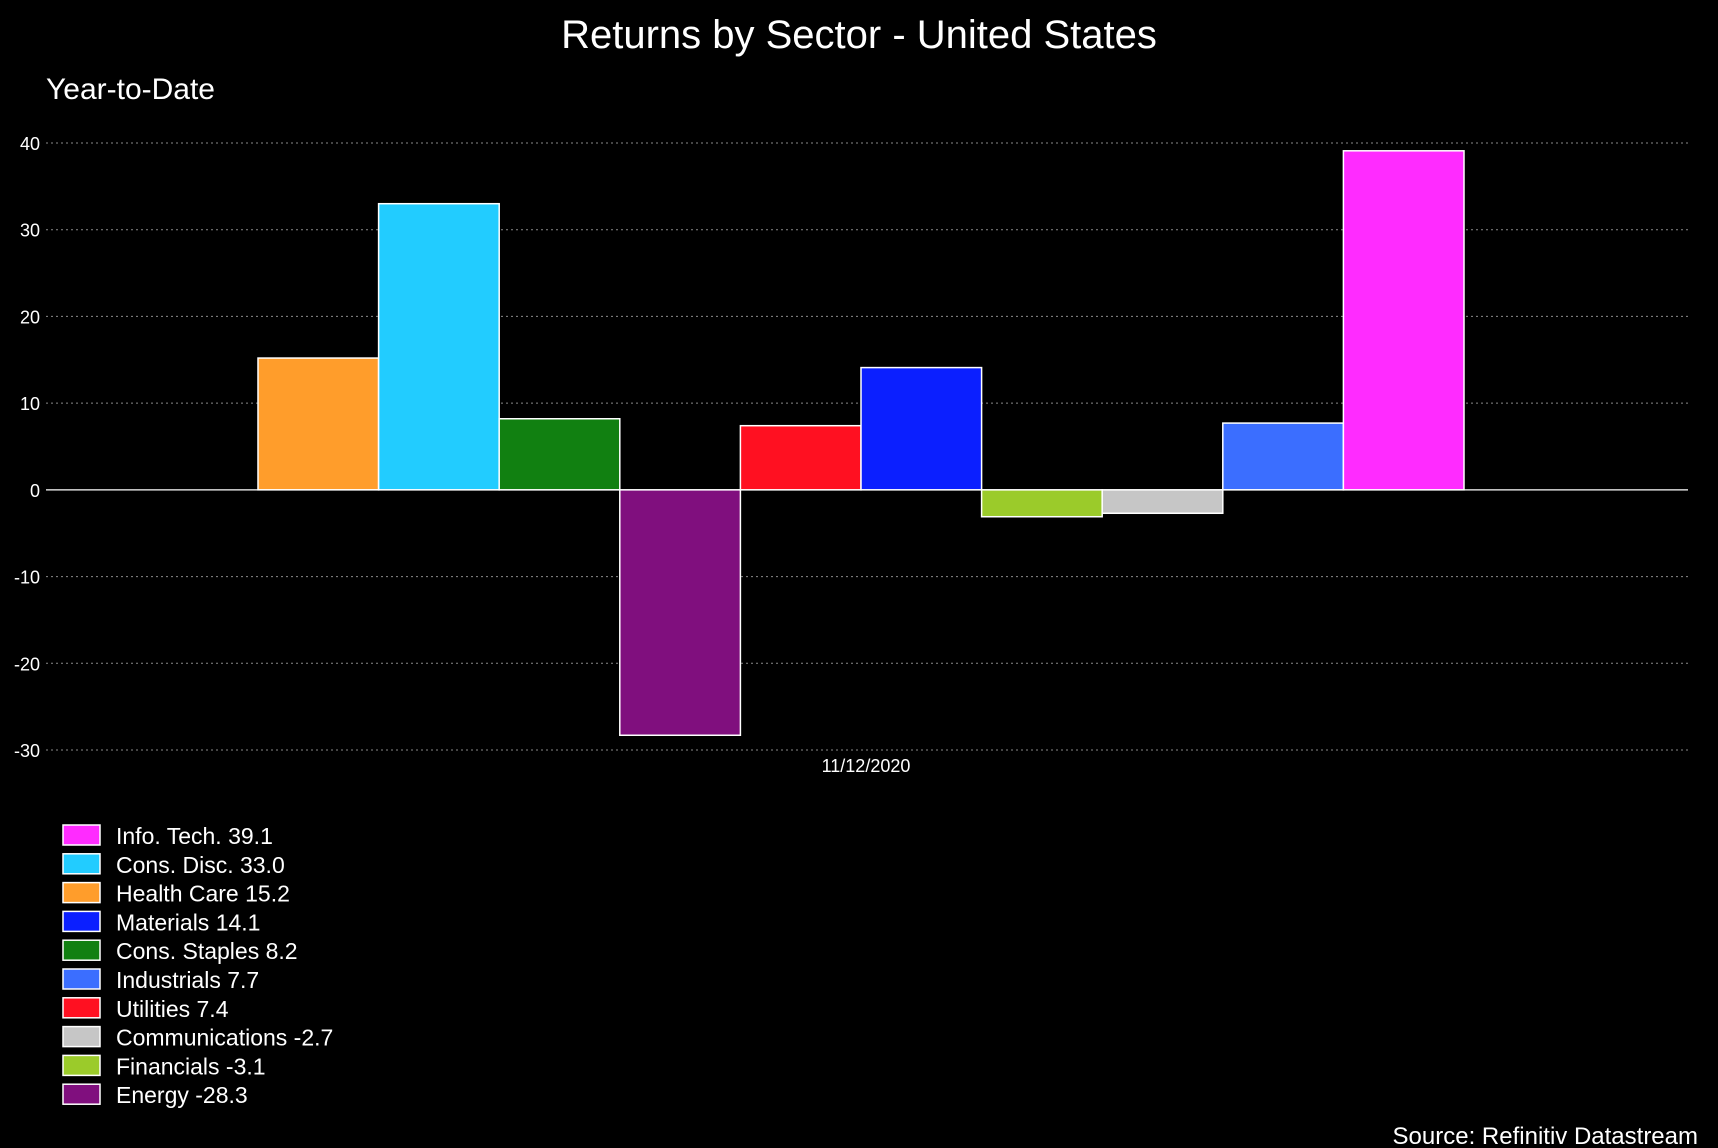 Image resolution: width=1718 pixels, height=1148 pixels. What do you see at coordinates (30, 404) in the screenshot?
I see `y-tick-label: 10` at bounding box center [30, 404].